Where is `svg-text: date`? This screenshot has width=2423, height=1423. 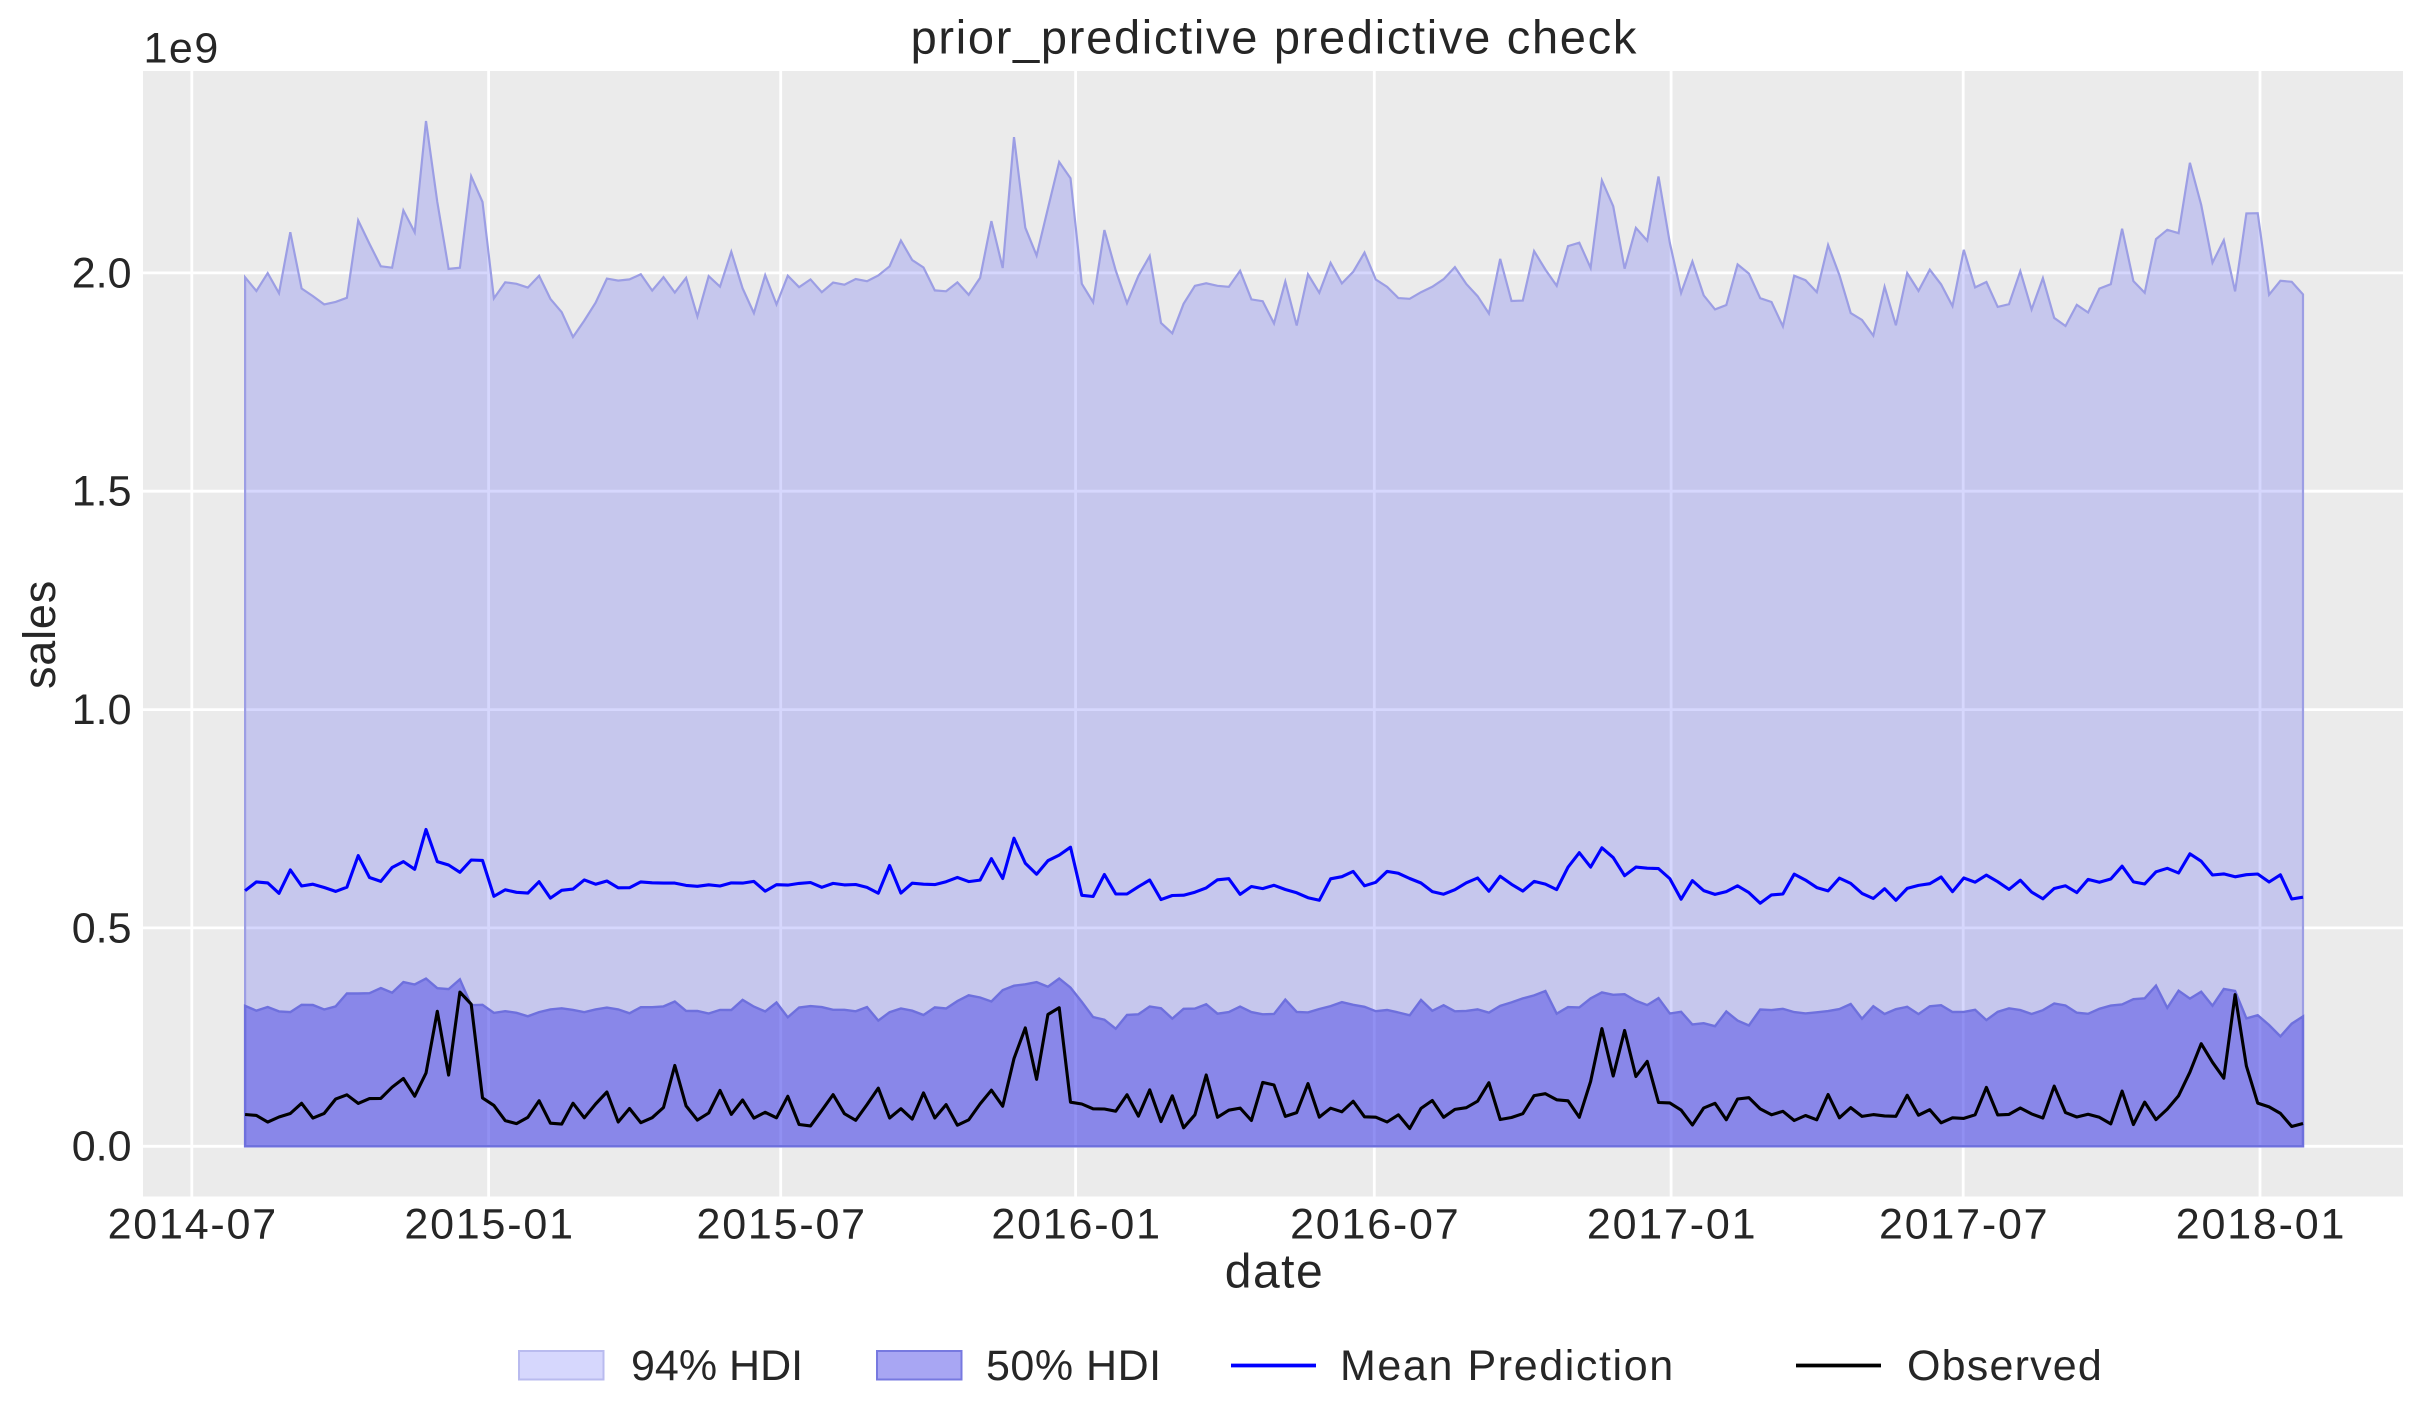 svg-text: date is located at coordinates (1274, 1272).